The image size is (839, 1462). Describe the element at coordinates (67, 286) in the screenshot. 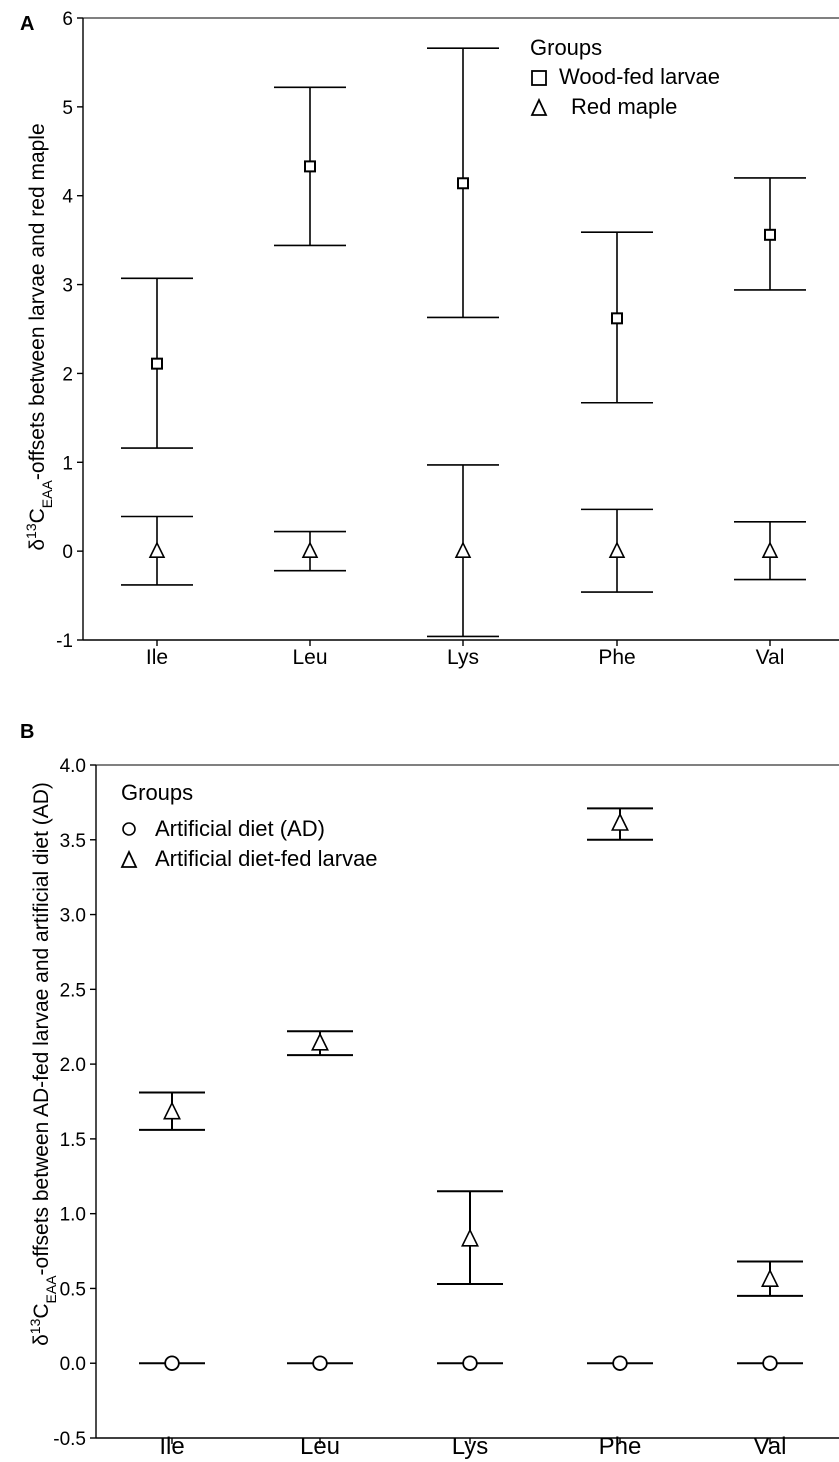

I see `y-tick-label: 3` at that location.